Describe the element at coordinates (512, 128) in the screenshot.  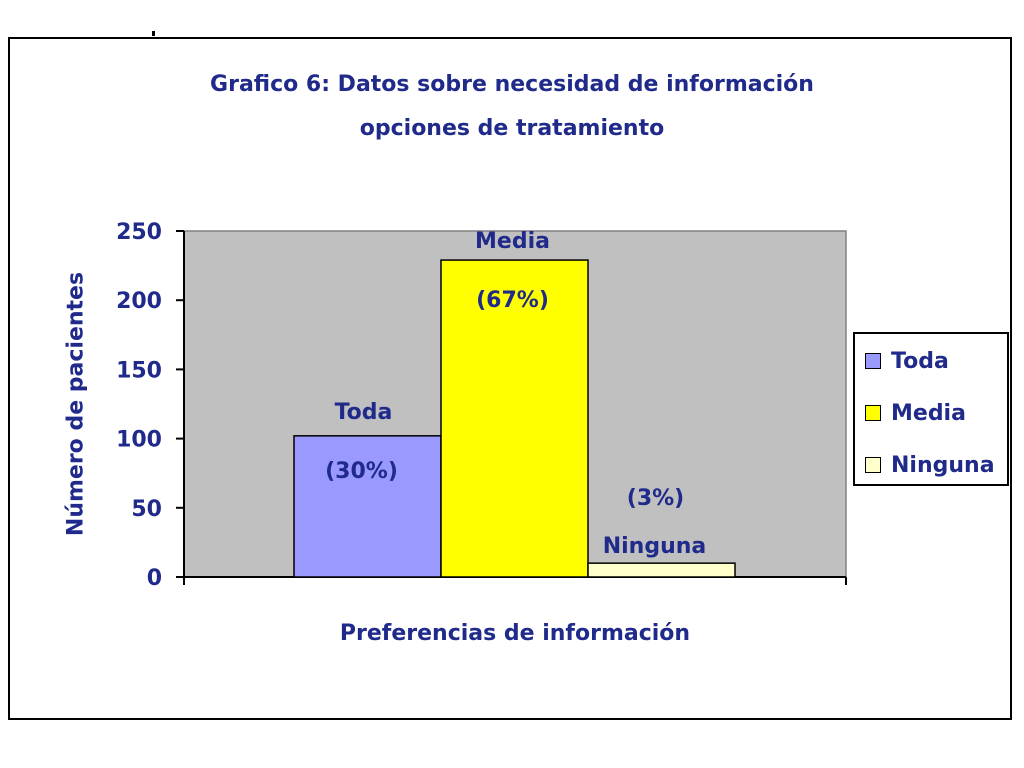
I see `chart-title-line-2: opciones de tratamiento` at that location.